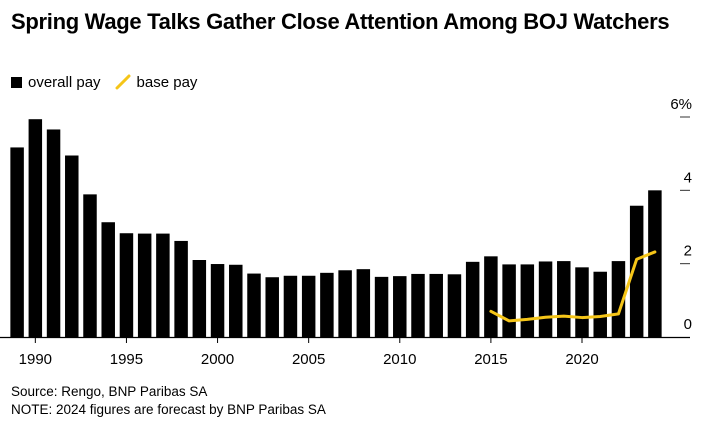  What do you see at coordinates (72, 246) in the screenshot?
I see `bar-1992` at bounding box center [72, 246].